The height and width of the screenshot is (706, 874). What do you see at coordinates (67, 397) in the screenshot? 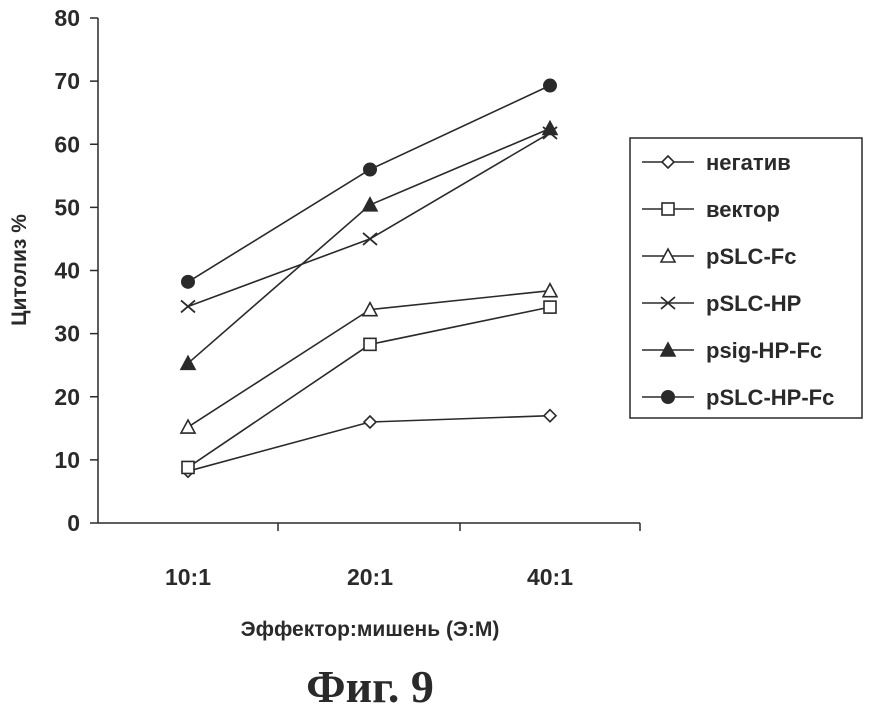
I see `y-tick-label: 20` at bounding box center [67, 397].